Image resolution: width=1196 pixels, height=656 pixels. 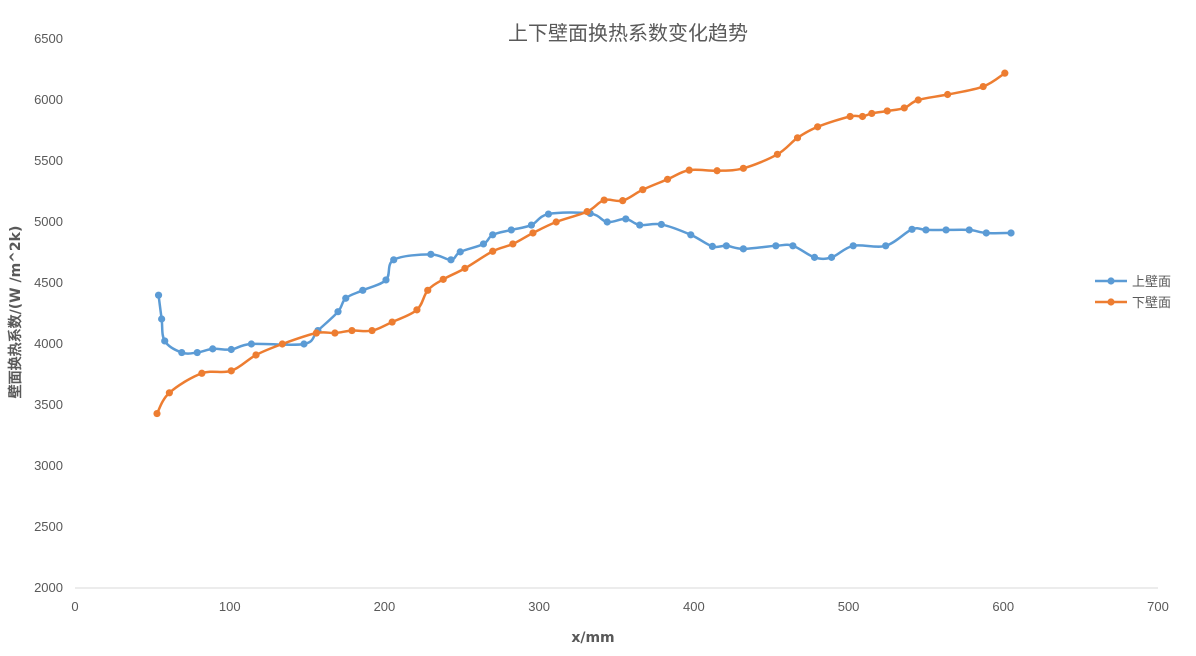 I want to click on y-tick-label: 3000, so click(x=48, y=465).